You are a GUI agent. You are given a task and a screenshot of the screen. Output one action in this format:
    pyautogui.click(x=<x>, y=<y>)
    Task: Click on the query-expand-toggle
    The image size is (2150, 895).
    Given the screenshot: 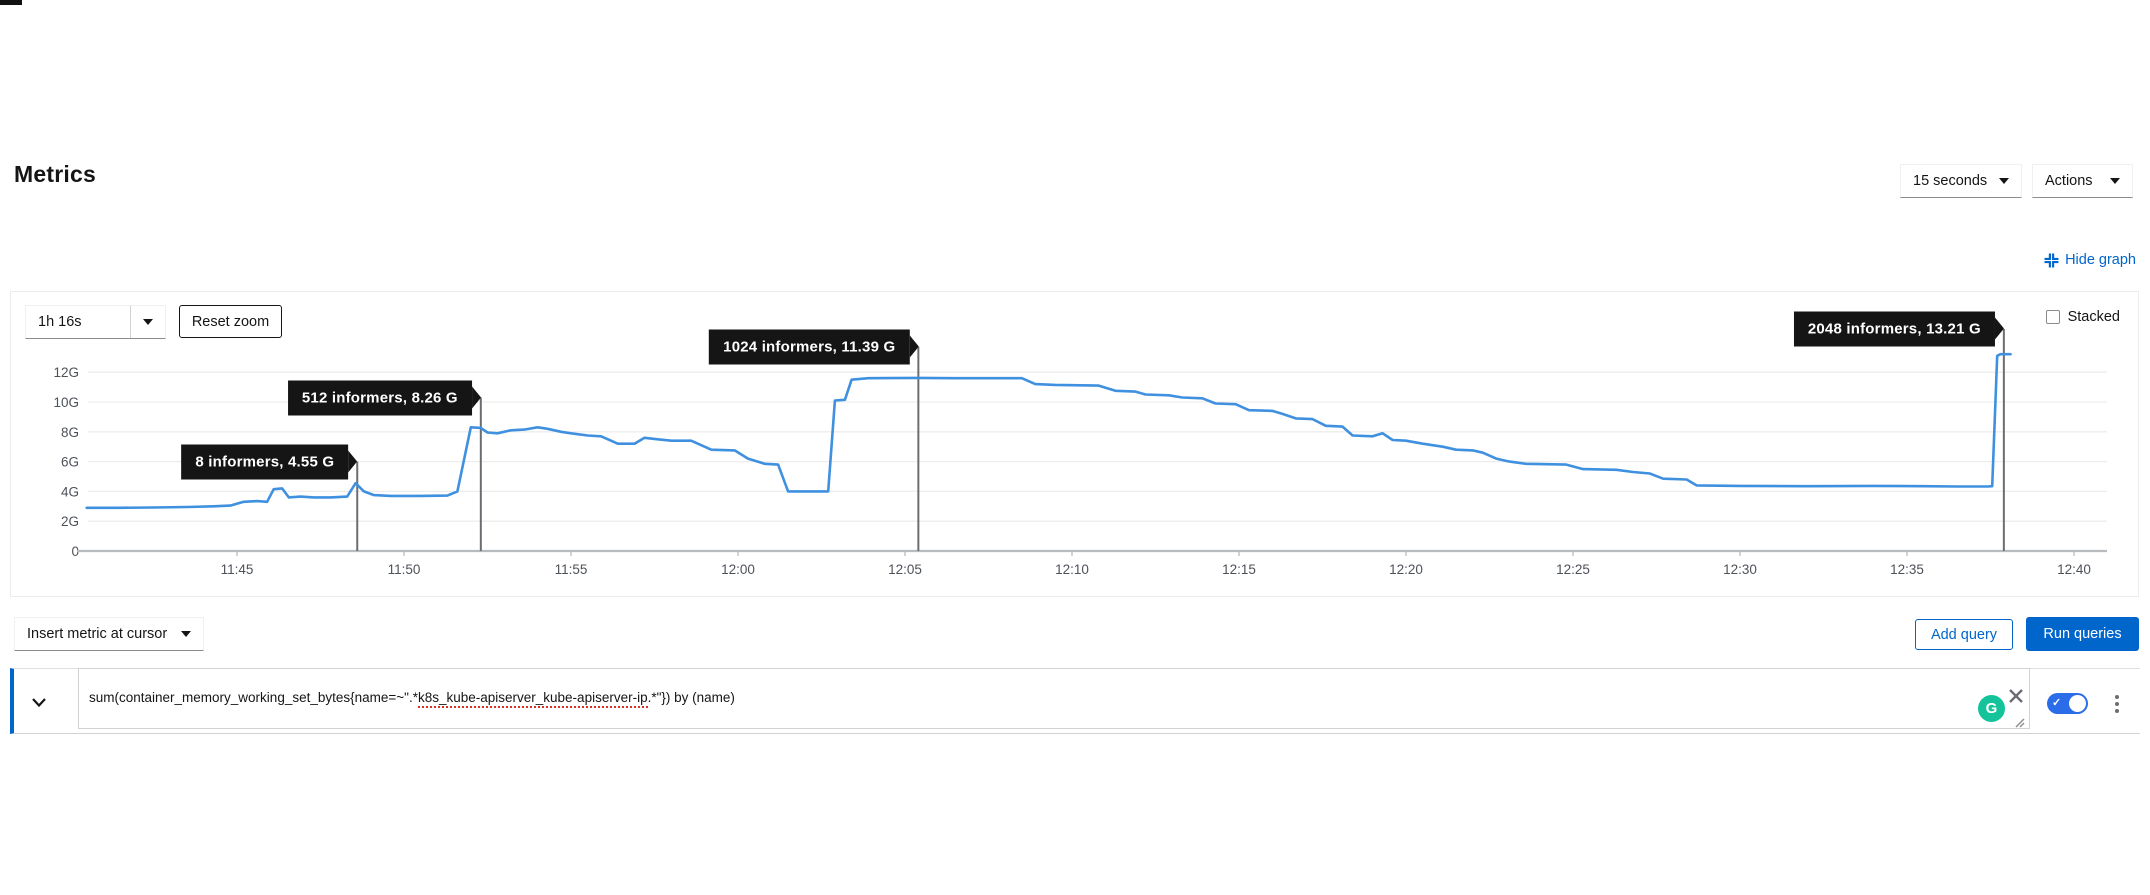 What is the action you would take?
    pyautogui.click(x=39, y=702)
    